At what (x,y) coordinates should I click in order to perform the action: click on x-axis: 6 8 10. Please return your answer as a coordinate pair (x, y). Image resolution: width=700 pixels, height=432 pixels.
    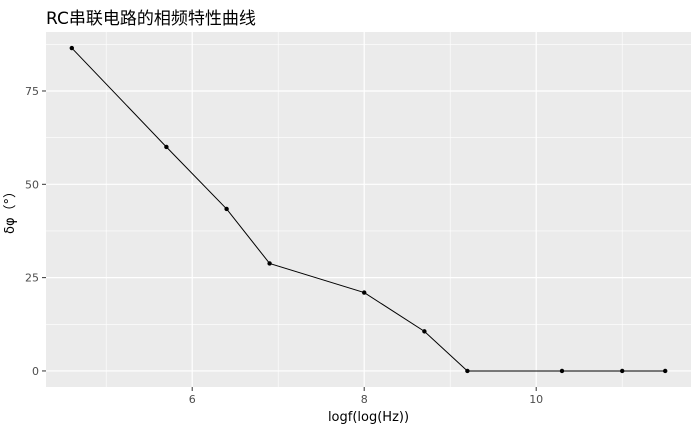
    Looking at the image, I should click on (366, 396).